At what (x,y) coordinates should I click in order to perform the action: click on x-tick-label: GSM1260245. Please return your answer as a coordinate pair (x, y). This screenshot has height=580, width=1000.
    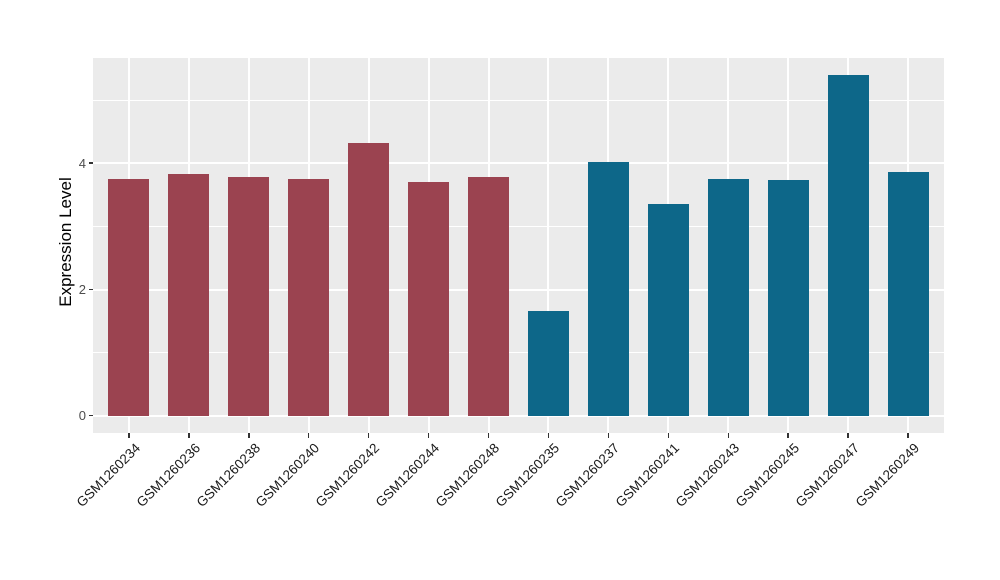
    Looking at the image, I should click on (767, 475).